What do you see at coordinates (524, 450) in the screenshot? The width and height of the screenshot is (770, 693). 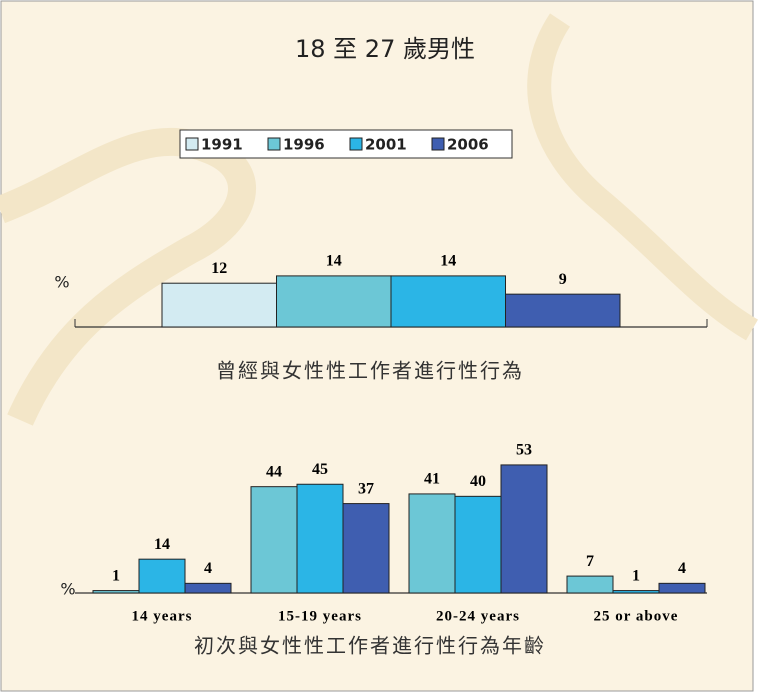 I see `data-label: 53` at bounding box center [524, 450].